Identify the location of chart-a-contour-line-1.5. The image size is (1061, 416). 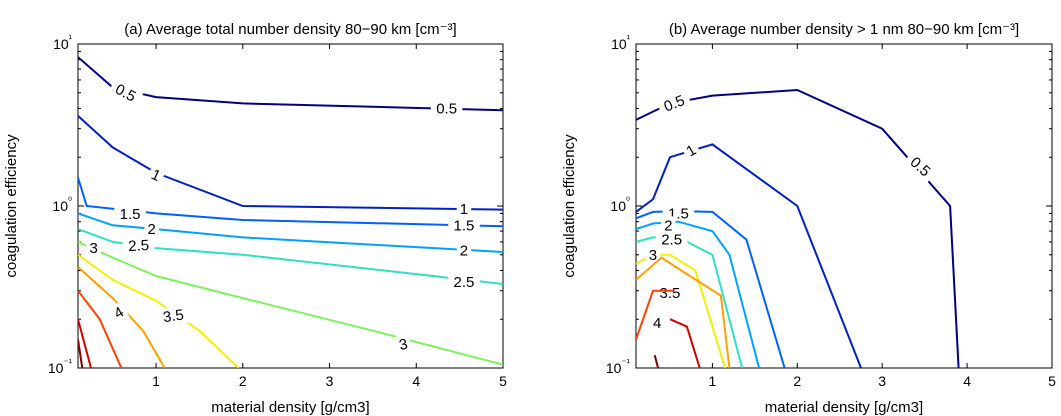
(290, 202).